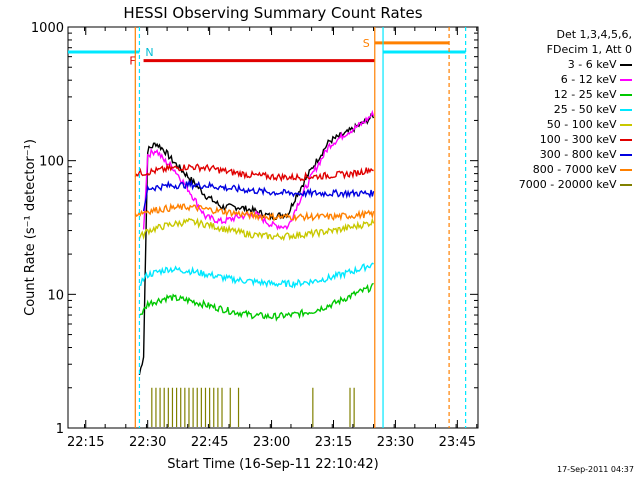  What do you see at coordinates (60, 429) in the screenshot?
I see `y-tick-label: 1` at bounding box center [60, 429].